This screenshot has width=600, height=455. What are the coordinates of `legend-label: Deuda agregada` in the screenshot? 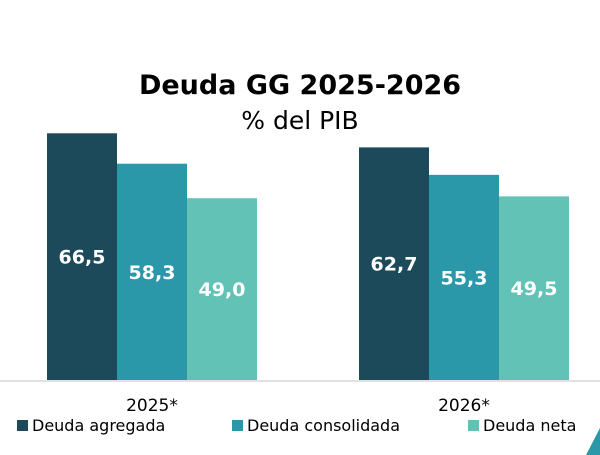 It's located at (99, 425).